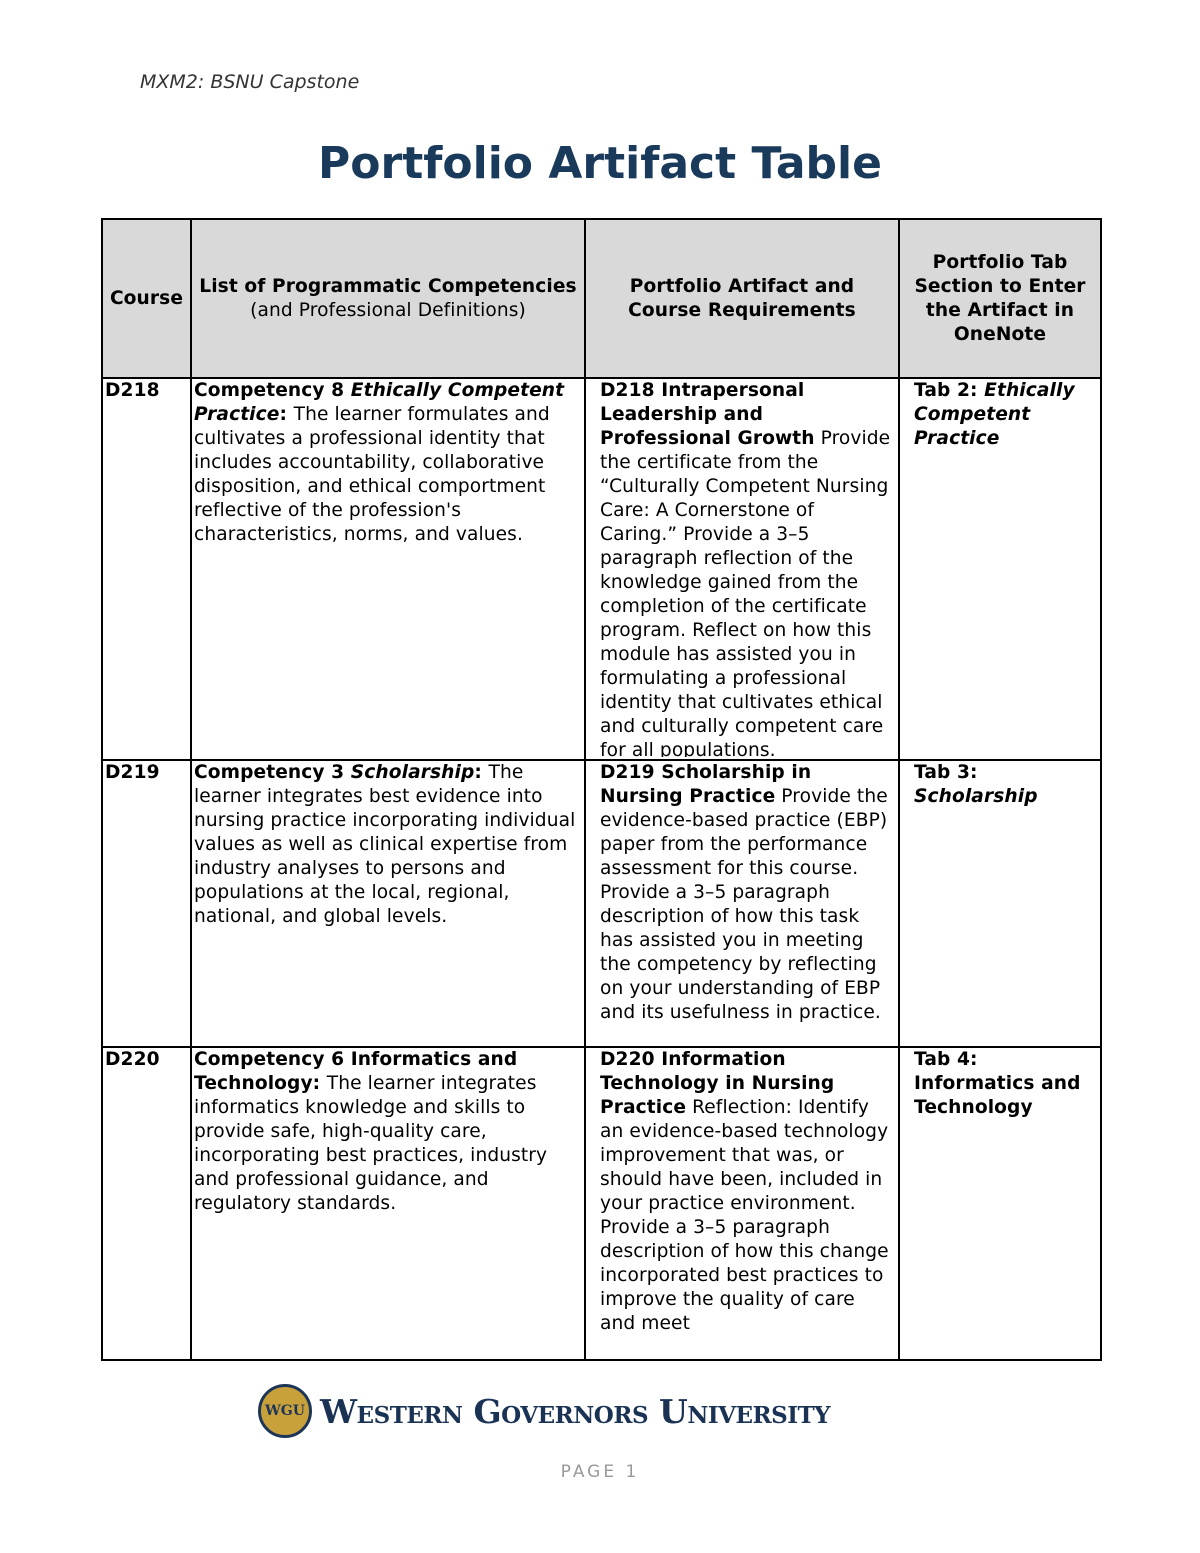 The height and width of the screenshot is (1553, 1200). I want to click on tab-cell: Tab 2: Ethically Competent Practice, so click(1000, 569).